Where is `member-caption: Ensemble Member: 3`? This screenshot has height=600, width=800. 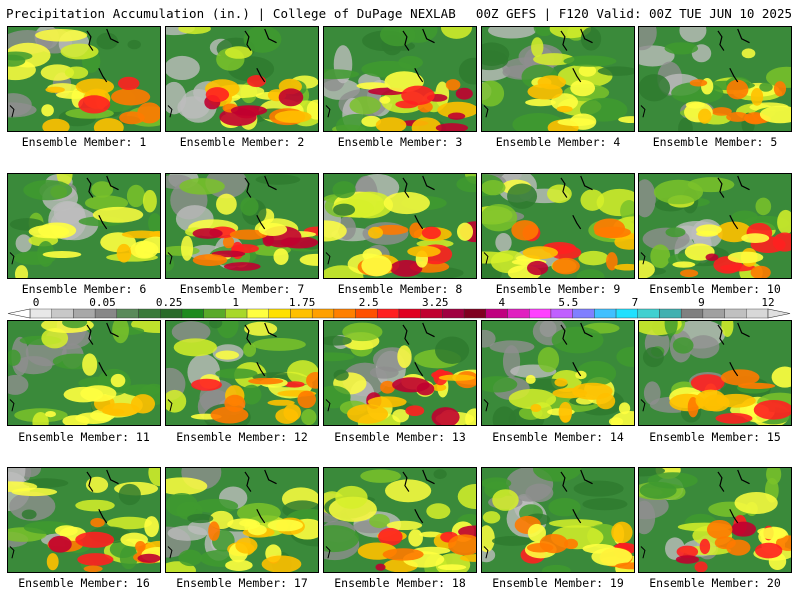 member-caption: Ensemble Member: 3 is located at coordinates (400, 142).